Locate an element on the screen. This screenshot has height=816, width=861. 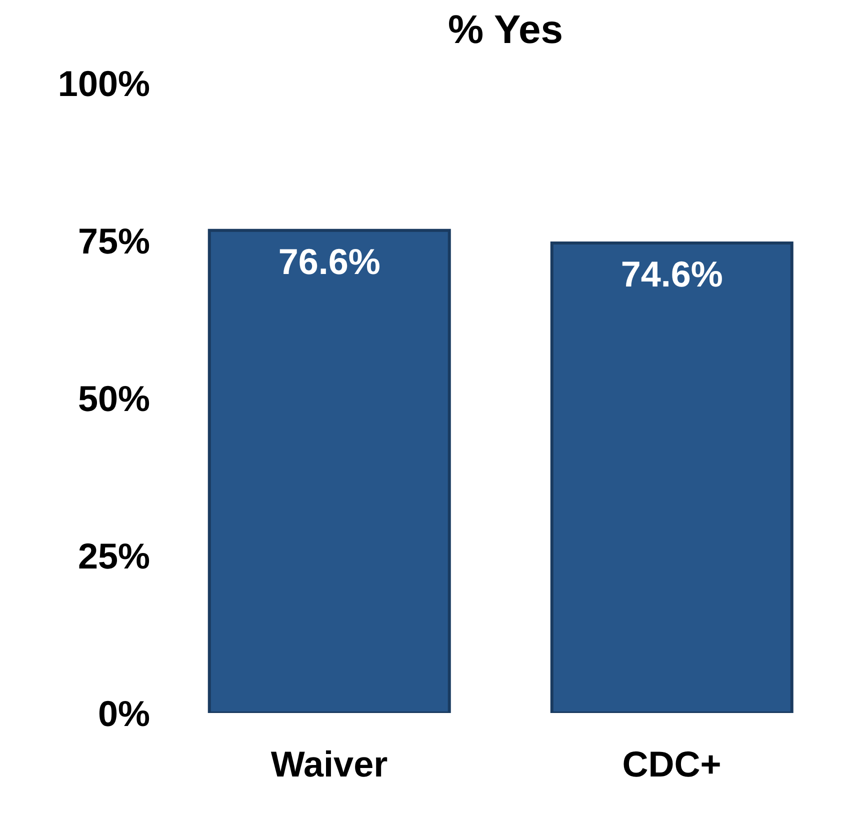
x-tick-label: Waiver is located at coordinates (329, 764).